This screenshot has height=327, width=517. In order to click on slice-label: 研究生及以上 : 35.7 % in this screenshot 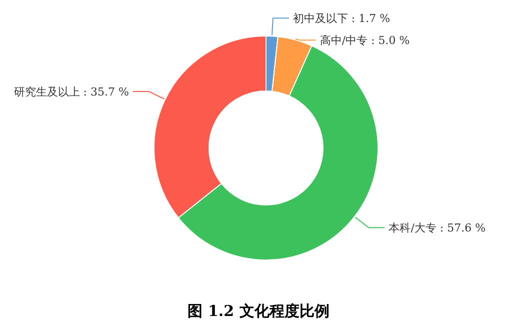, I will do `click(71, 92)`.